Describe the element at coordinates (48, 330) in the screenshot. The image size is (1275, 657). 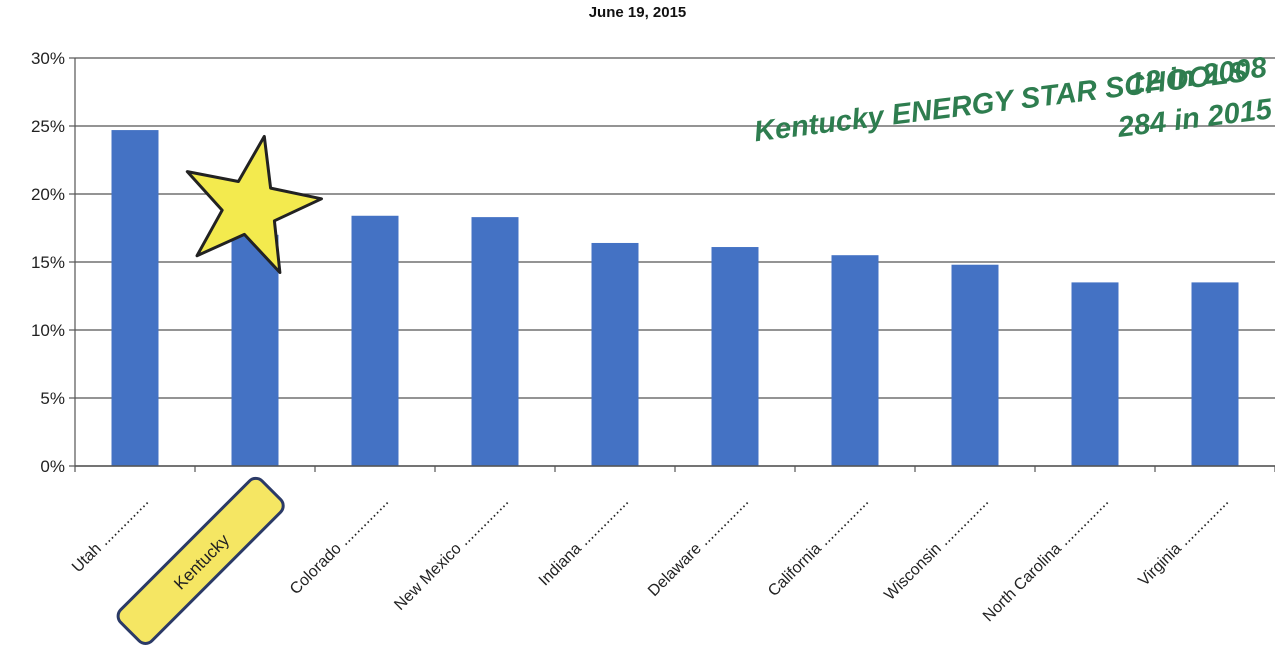
I see `y-tick-label: 10%` at that location.